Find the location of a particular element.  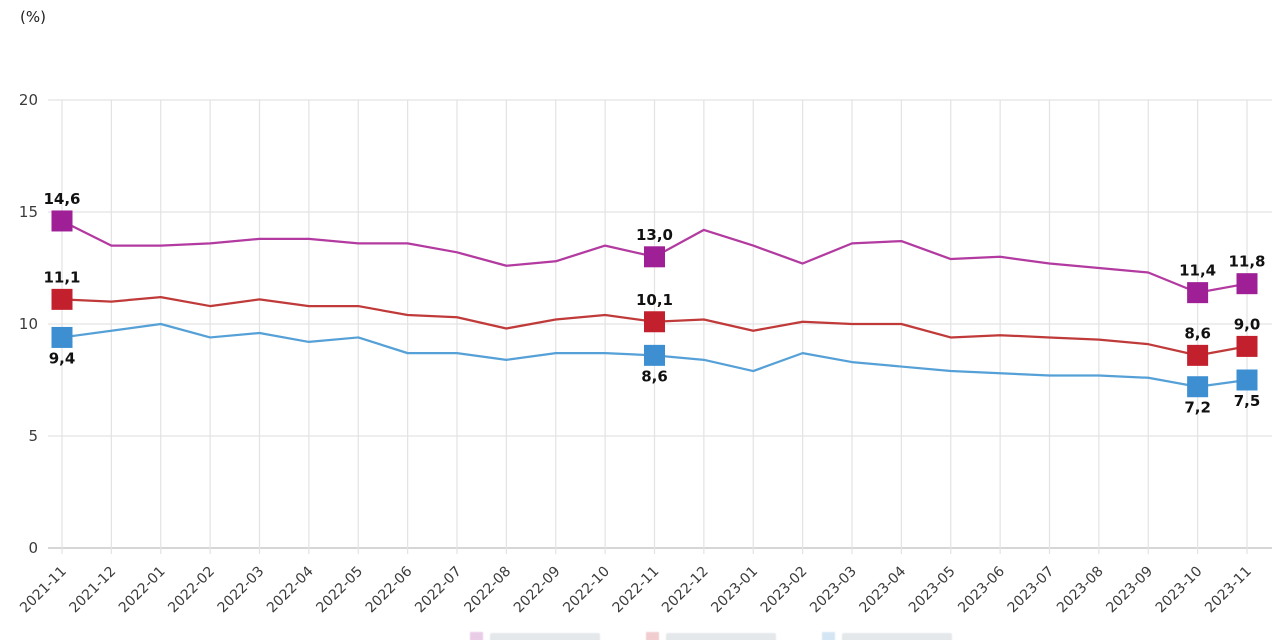

x-tick-label: 2021-12 is located at coordinates (93, 590).